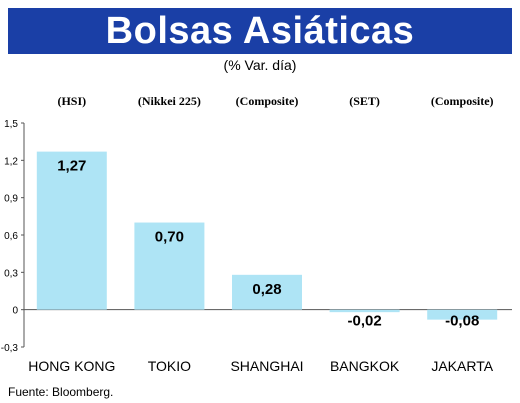  Describe the element at coordinates (15, 311) in the screenshot. I see `y-tick-label: 0` at that location.